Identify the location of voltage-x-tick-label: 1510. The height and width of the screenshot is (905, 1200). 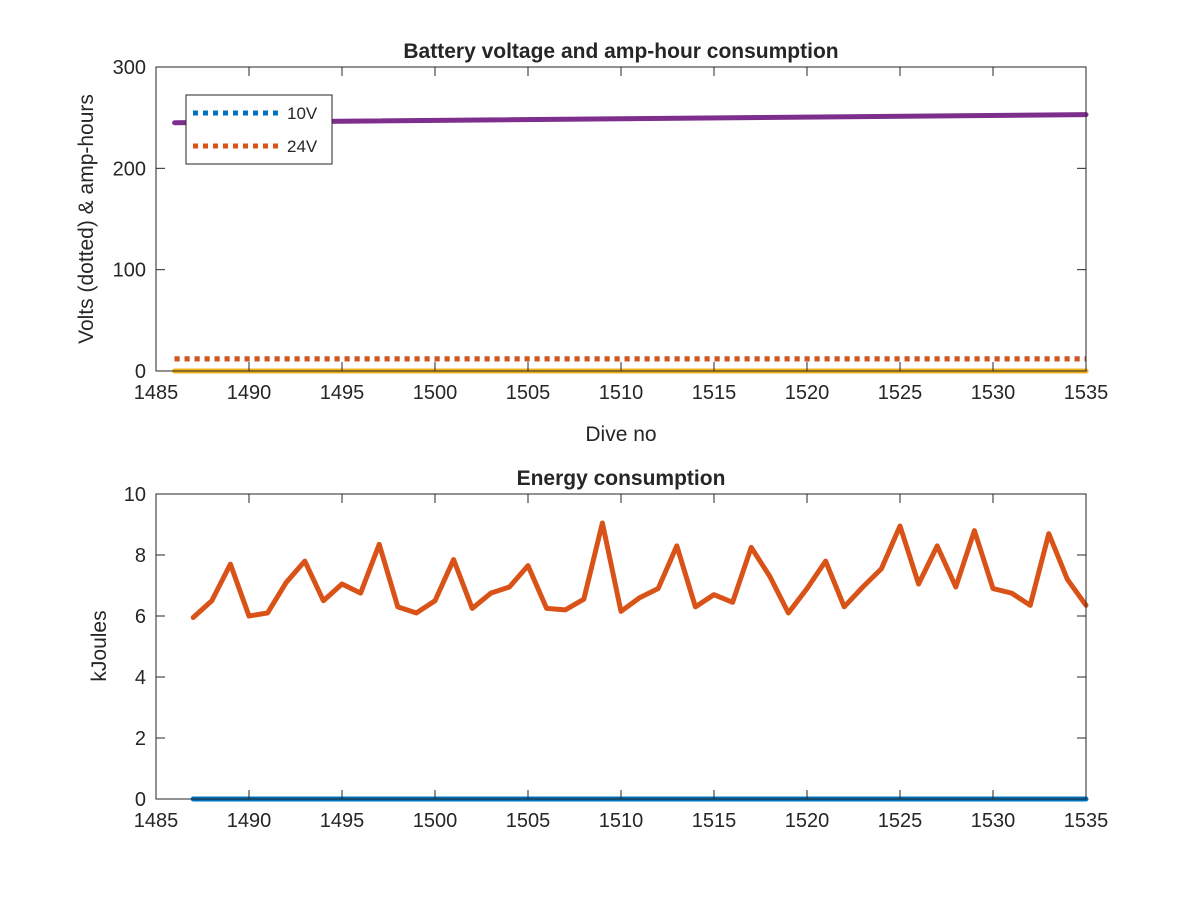
(621, 393).